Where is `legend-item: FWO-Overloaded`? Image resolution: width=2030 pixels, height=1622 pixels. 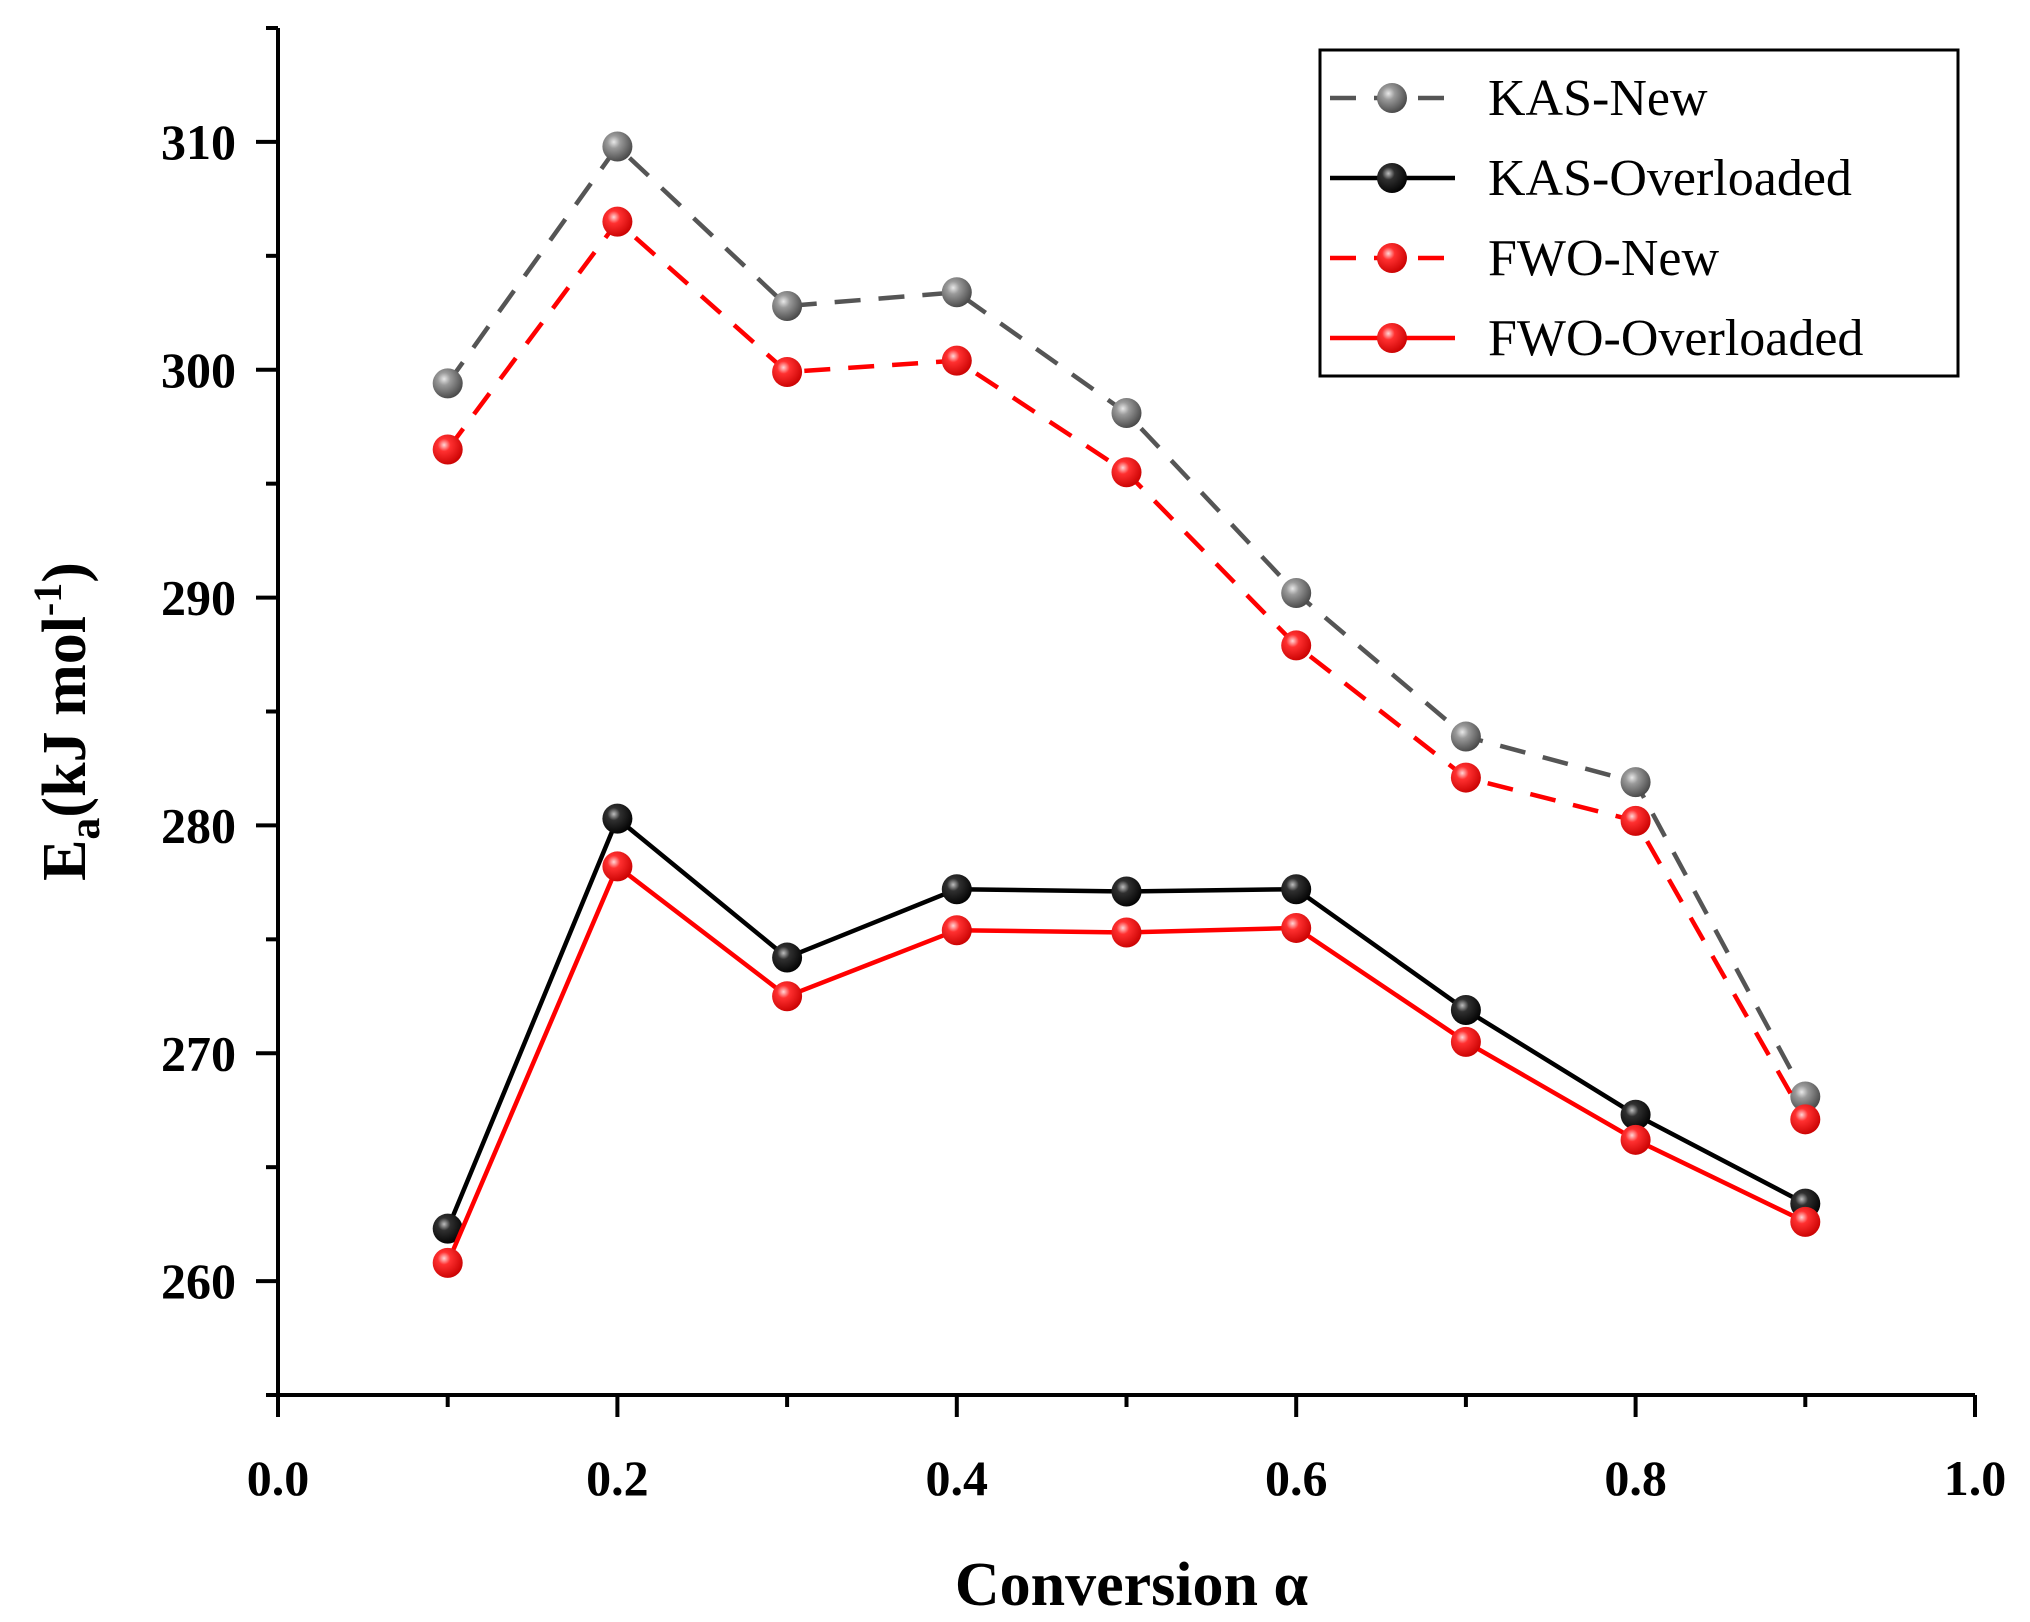 legend-item: FWO-Overloaded is located at coordinates (1596, 338).